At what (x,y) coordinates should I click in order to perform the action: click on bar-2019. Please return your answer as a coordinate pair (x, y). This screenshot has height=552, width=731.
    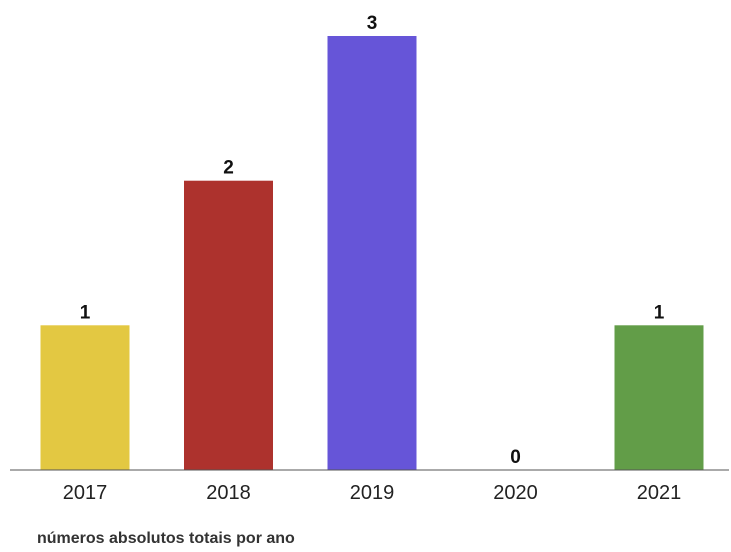
    Looking at the image, I should click on (372, 253).